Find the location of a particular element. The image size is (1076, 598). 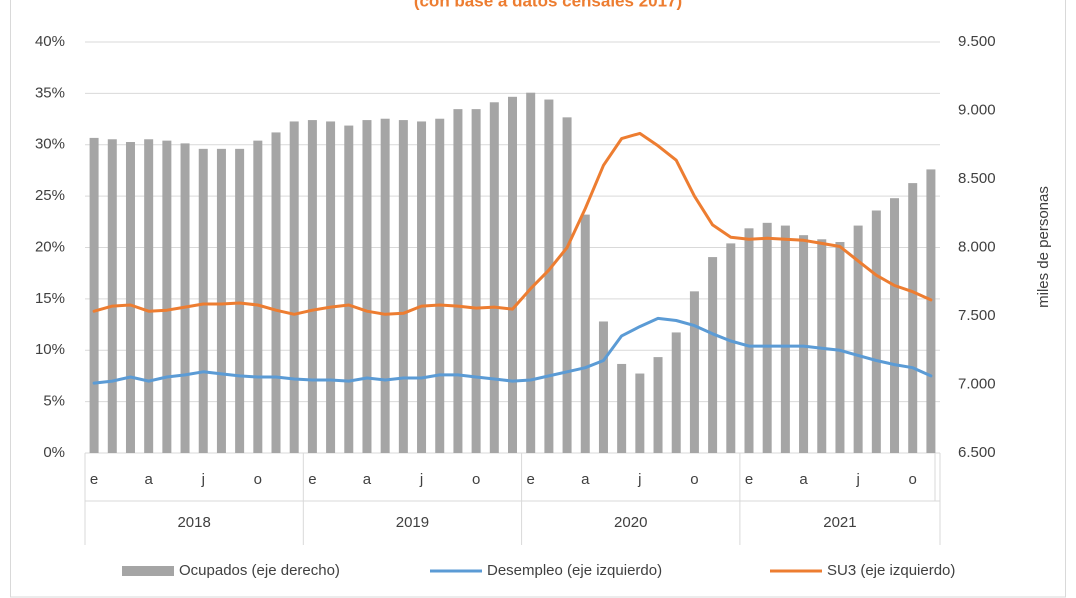

y2-tick-label: 9.500 is located at coordinates (977, 41).